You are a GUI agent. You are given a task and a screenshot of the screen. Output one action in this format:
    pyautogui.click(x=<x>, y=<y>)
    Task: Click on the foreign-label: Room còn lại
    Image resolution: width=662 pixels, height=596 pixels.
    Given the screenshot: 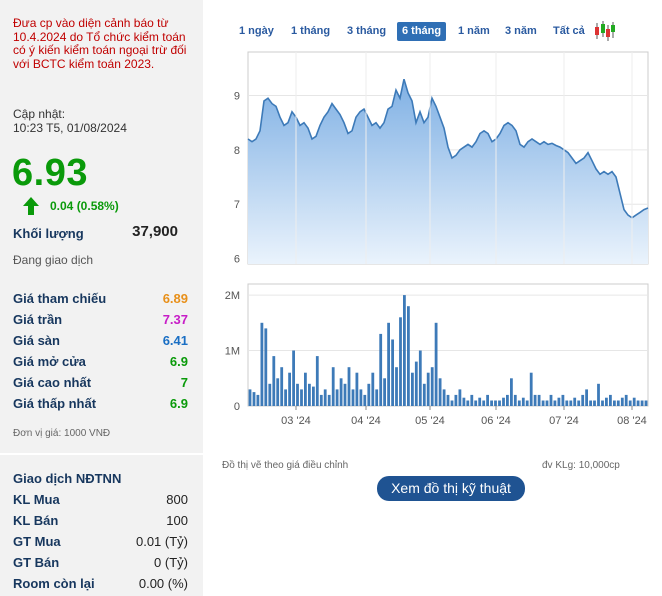 What is the action you would take?
    pyautogui.click(x=54, y=583)
    